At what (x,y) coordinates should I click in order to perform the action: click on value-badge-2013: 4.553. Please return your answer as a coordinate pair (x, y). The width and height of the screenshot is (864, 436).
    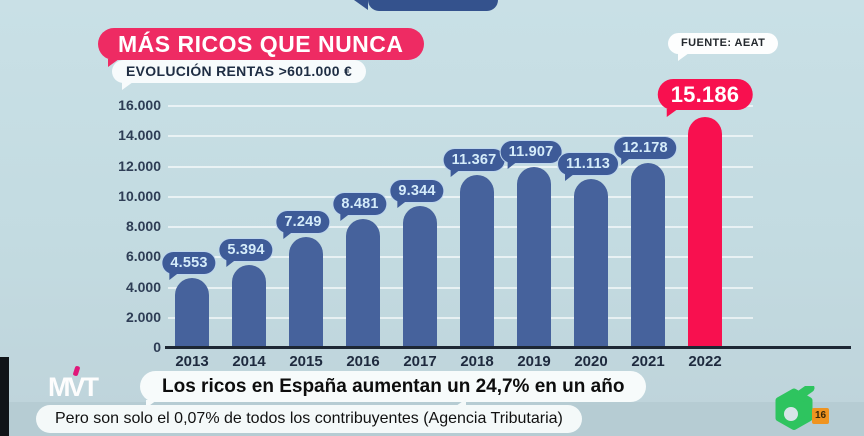
    Looking at the image, I should click on (189, 266).